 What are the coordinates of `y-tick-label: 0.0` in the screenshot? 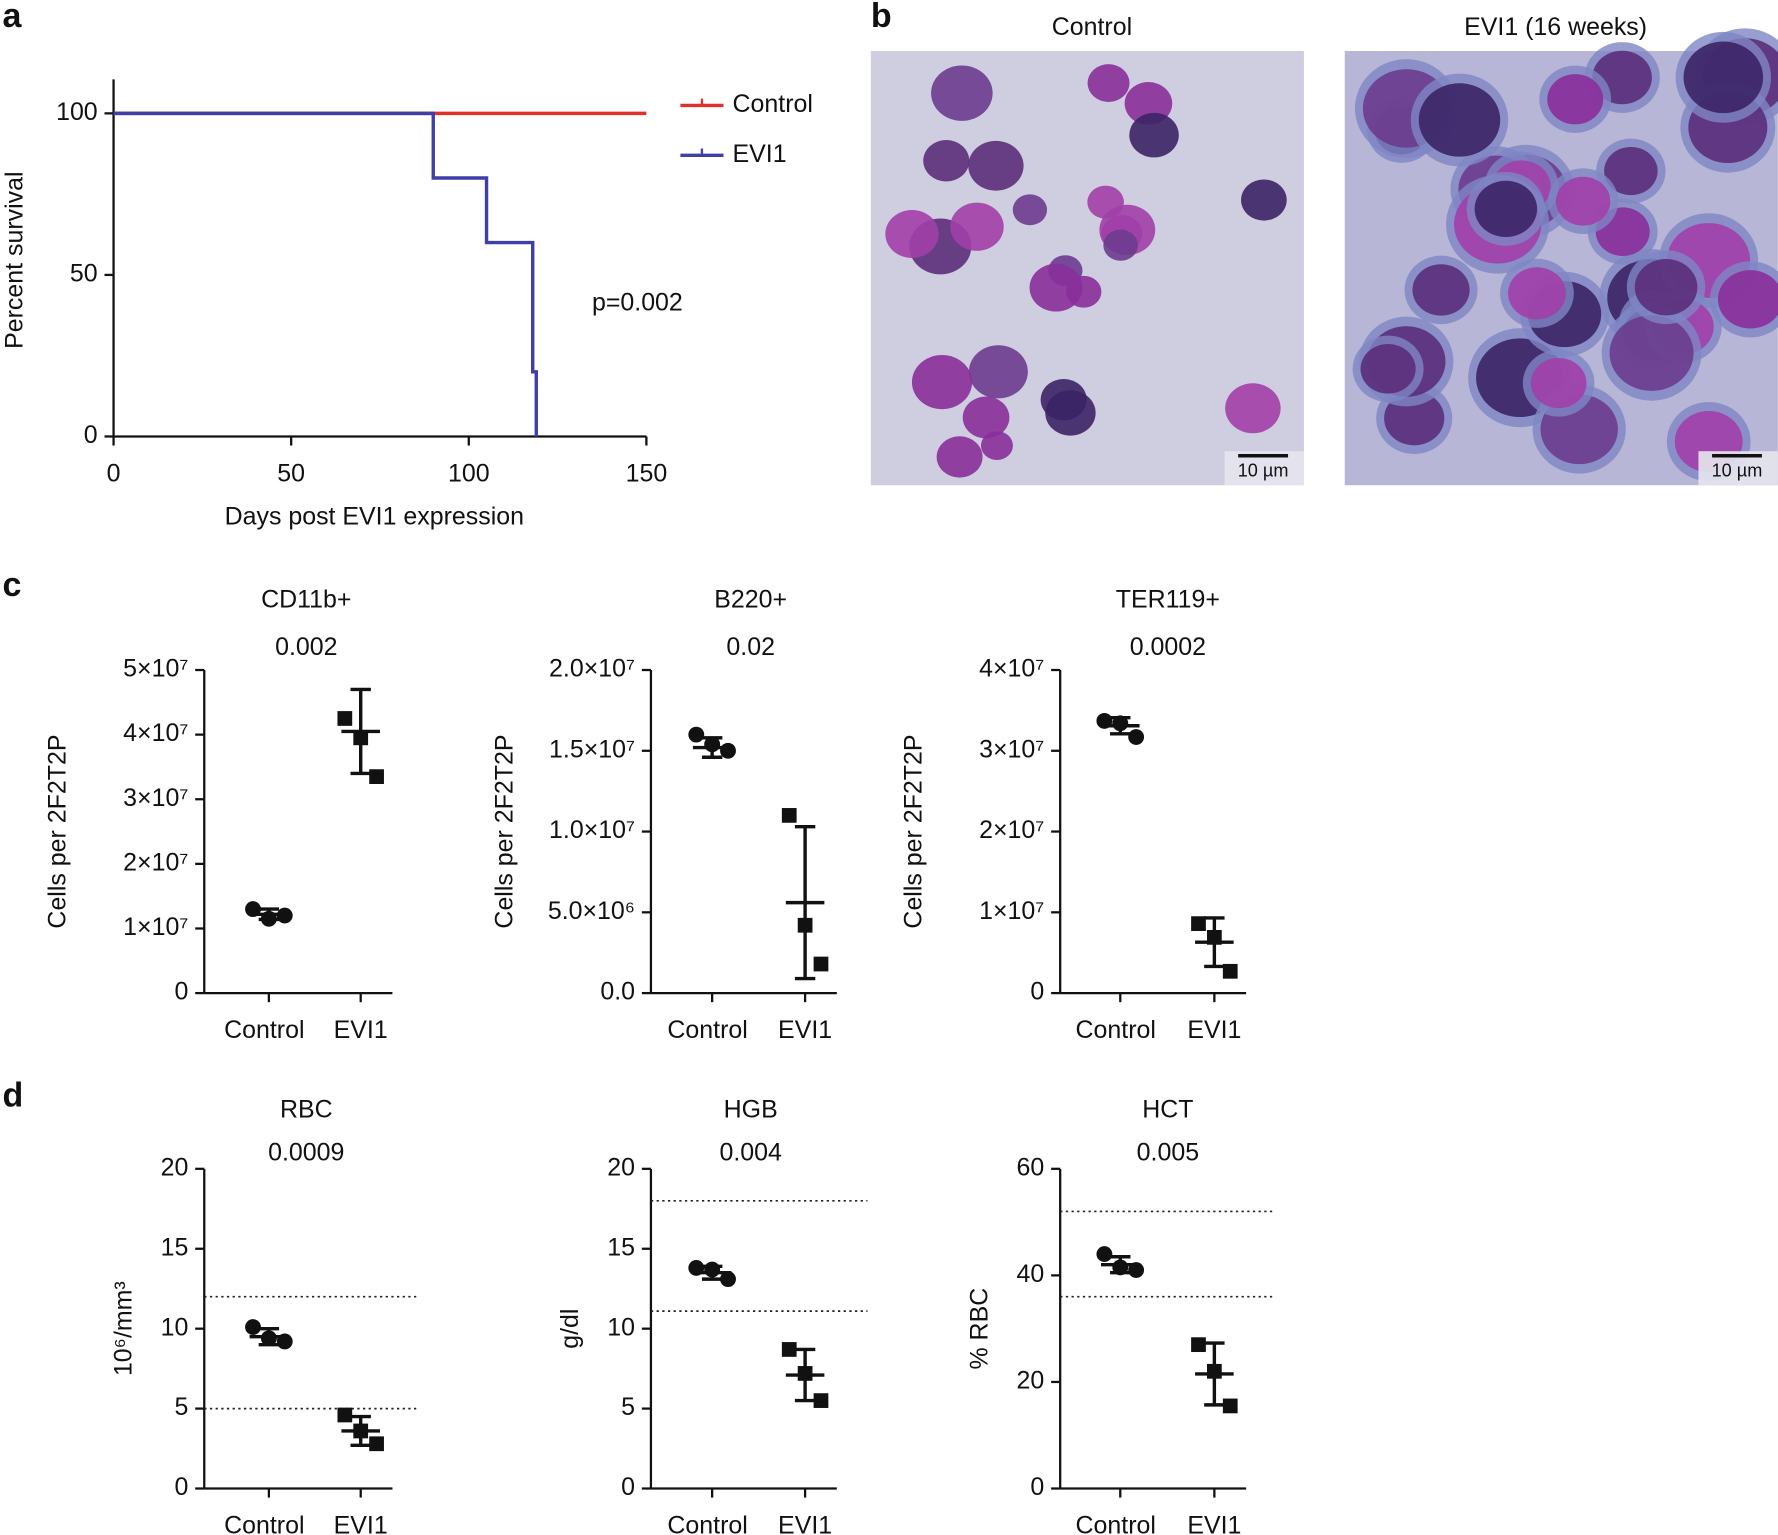 It's located at (617, 992).